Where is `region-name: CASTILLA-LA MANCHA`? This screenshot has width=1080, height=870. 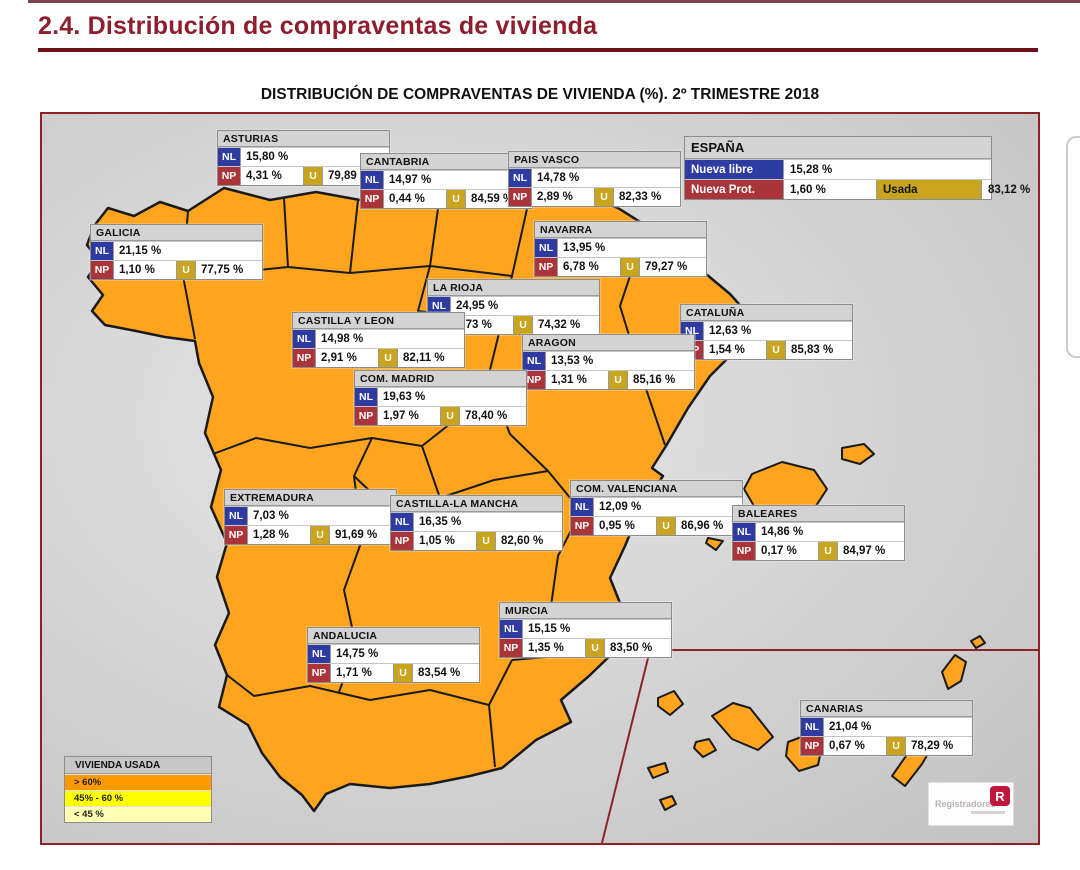
region-name: CASTILLA-LA MANCHA is located at coordinates (476, 504).